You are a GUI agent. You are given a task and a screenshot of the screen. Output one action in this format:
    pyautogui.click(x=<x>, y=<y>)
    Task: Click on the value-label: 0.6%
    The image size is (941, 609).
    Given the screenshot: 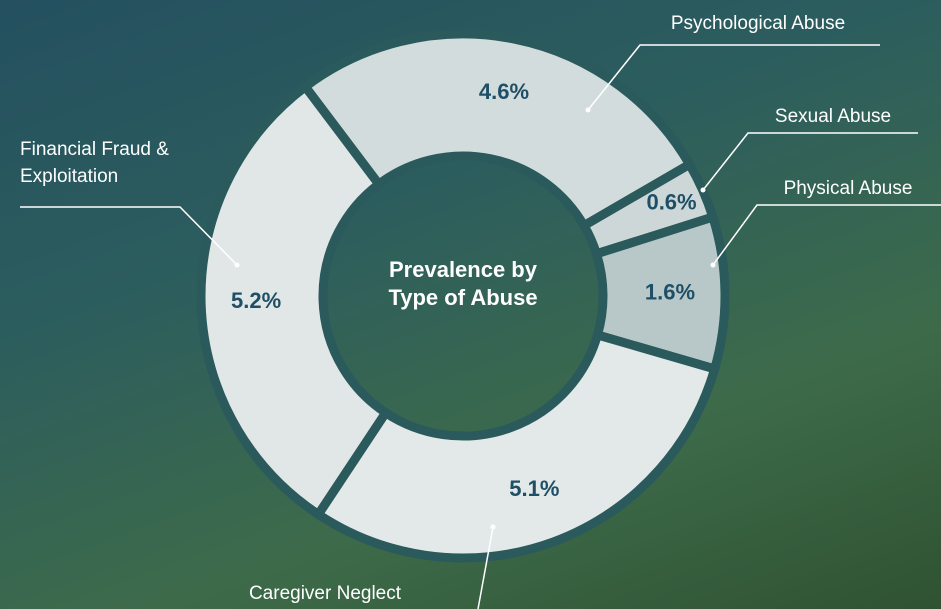 What is the action you would take?
    pyautogui.click(x=671, y=202)
    